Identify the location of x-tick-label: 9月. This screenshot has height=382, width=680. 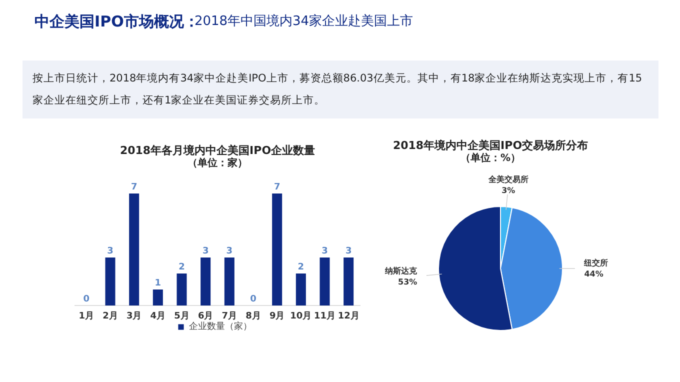
(277, 316).